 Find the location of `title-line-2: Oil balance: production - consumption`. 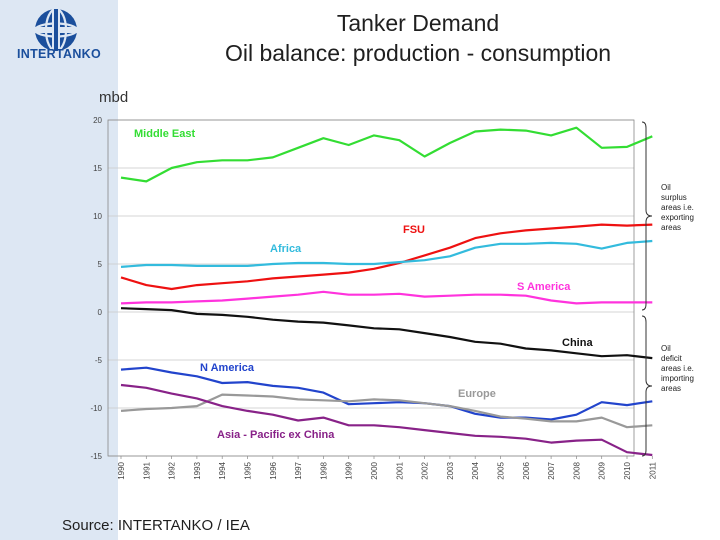

title-line-2: Oil balance: production - consumption is located at coordinates (418, 53).